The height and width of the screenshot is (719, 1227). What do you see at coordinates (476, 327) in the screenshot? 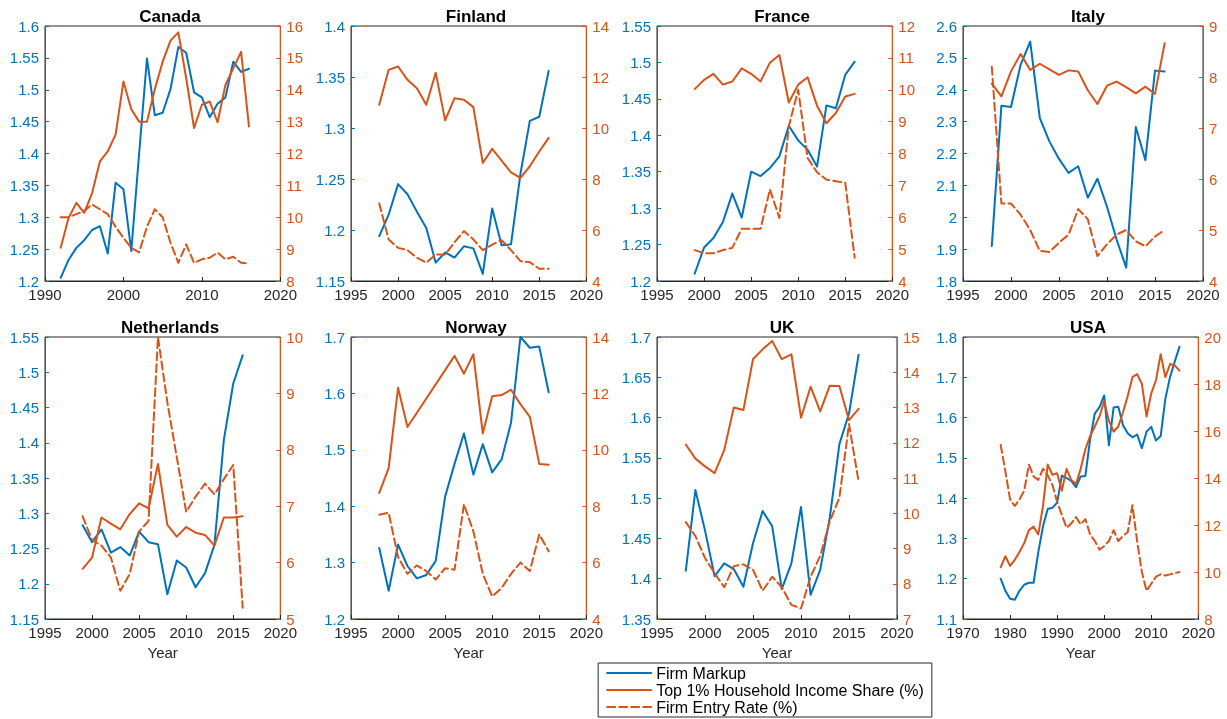
I see `chart-title: Norway` at bounding box center [476, 327].